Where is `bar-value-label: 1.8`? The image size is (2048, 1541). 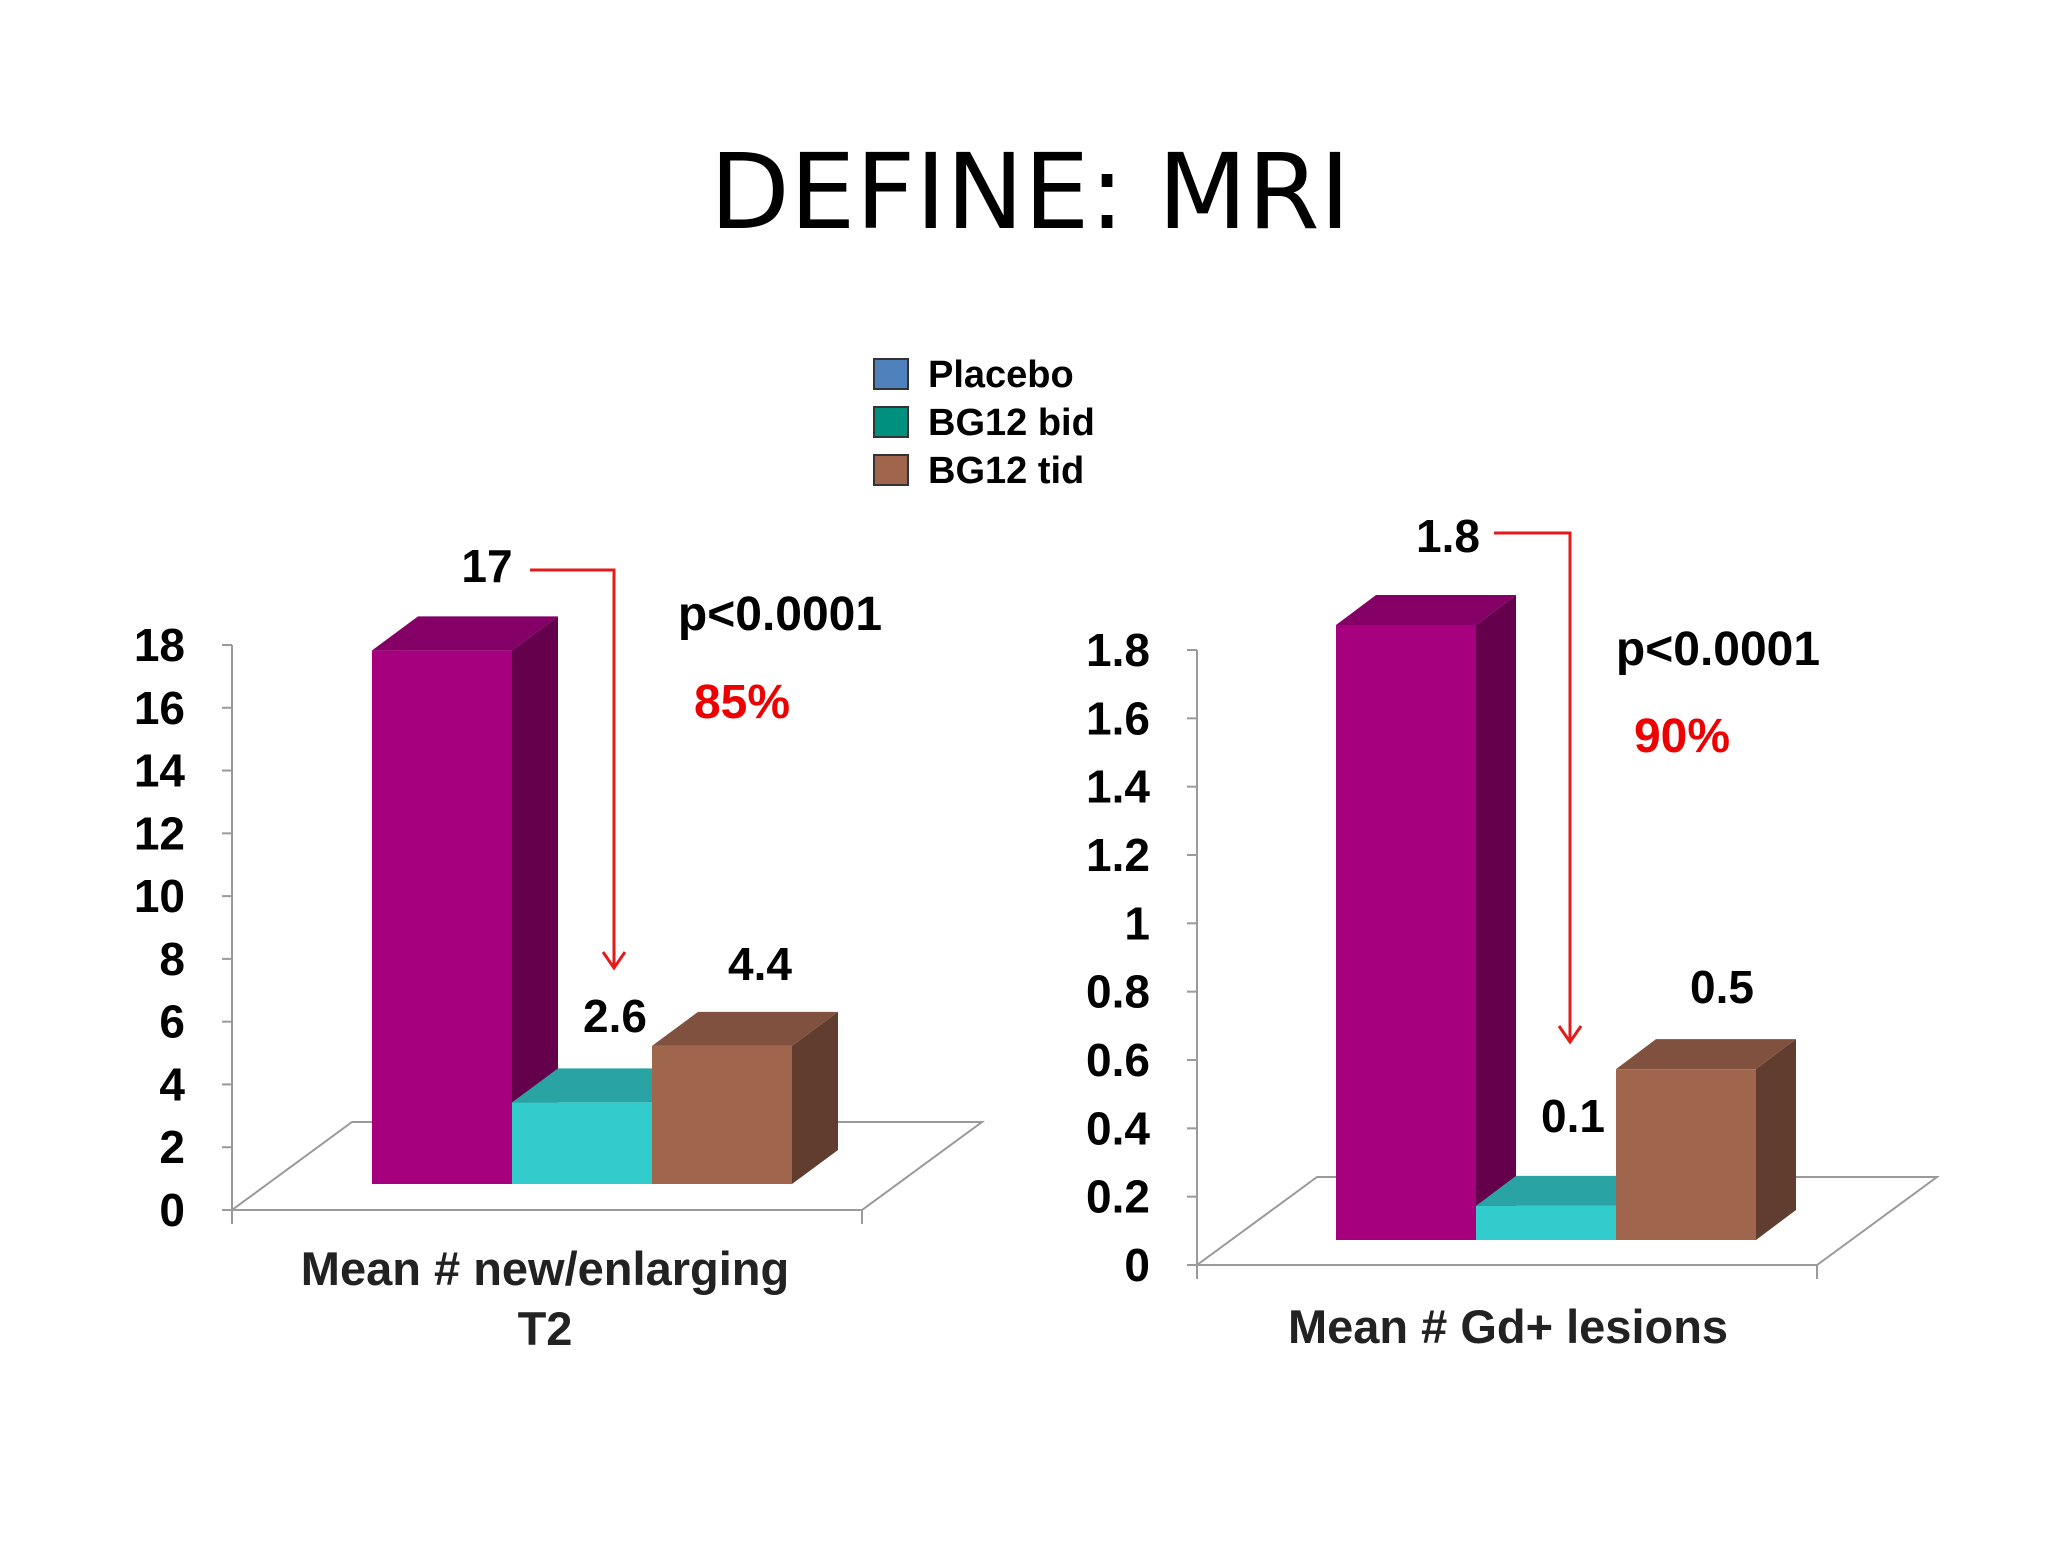
bar-value-label: 1.8 is located at coordinates (1448, 536).